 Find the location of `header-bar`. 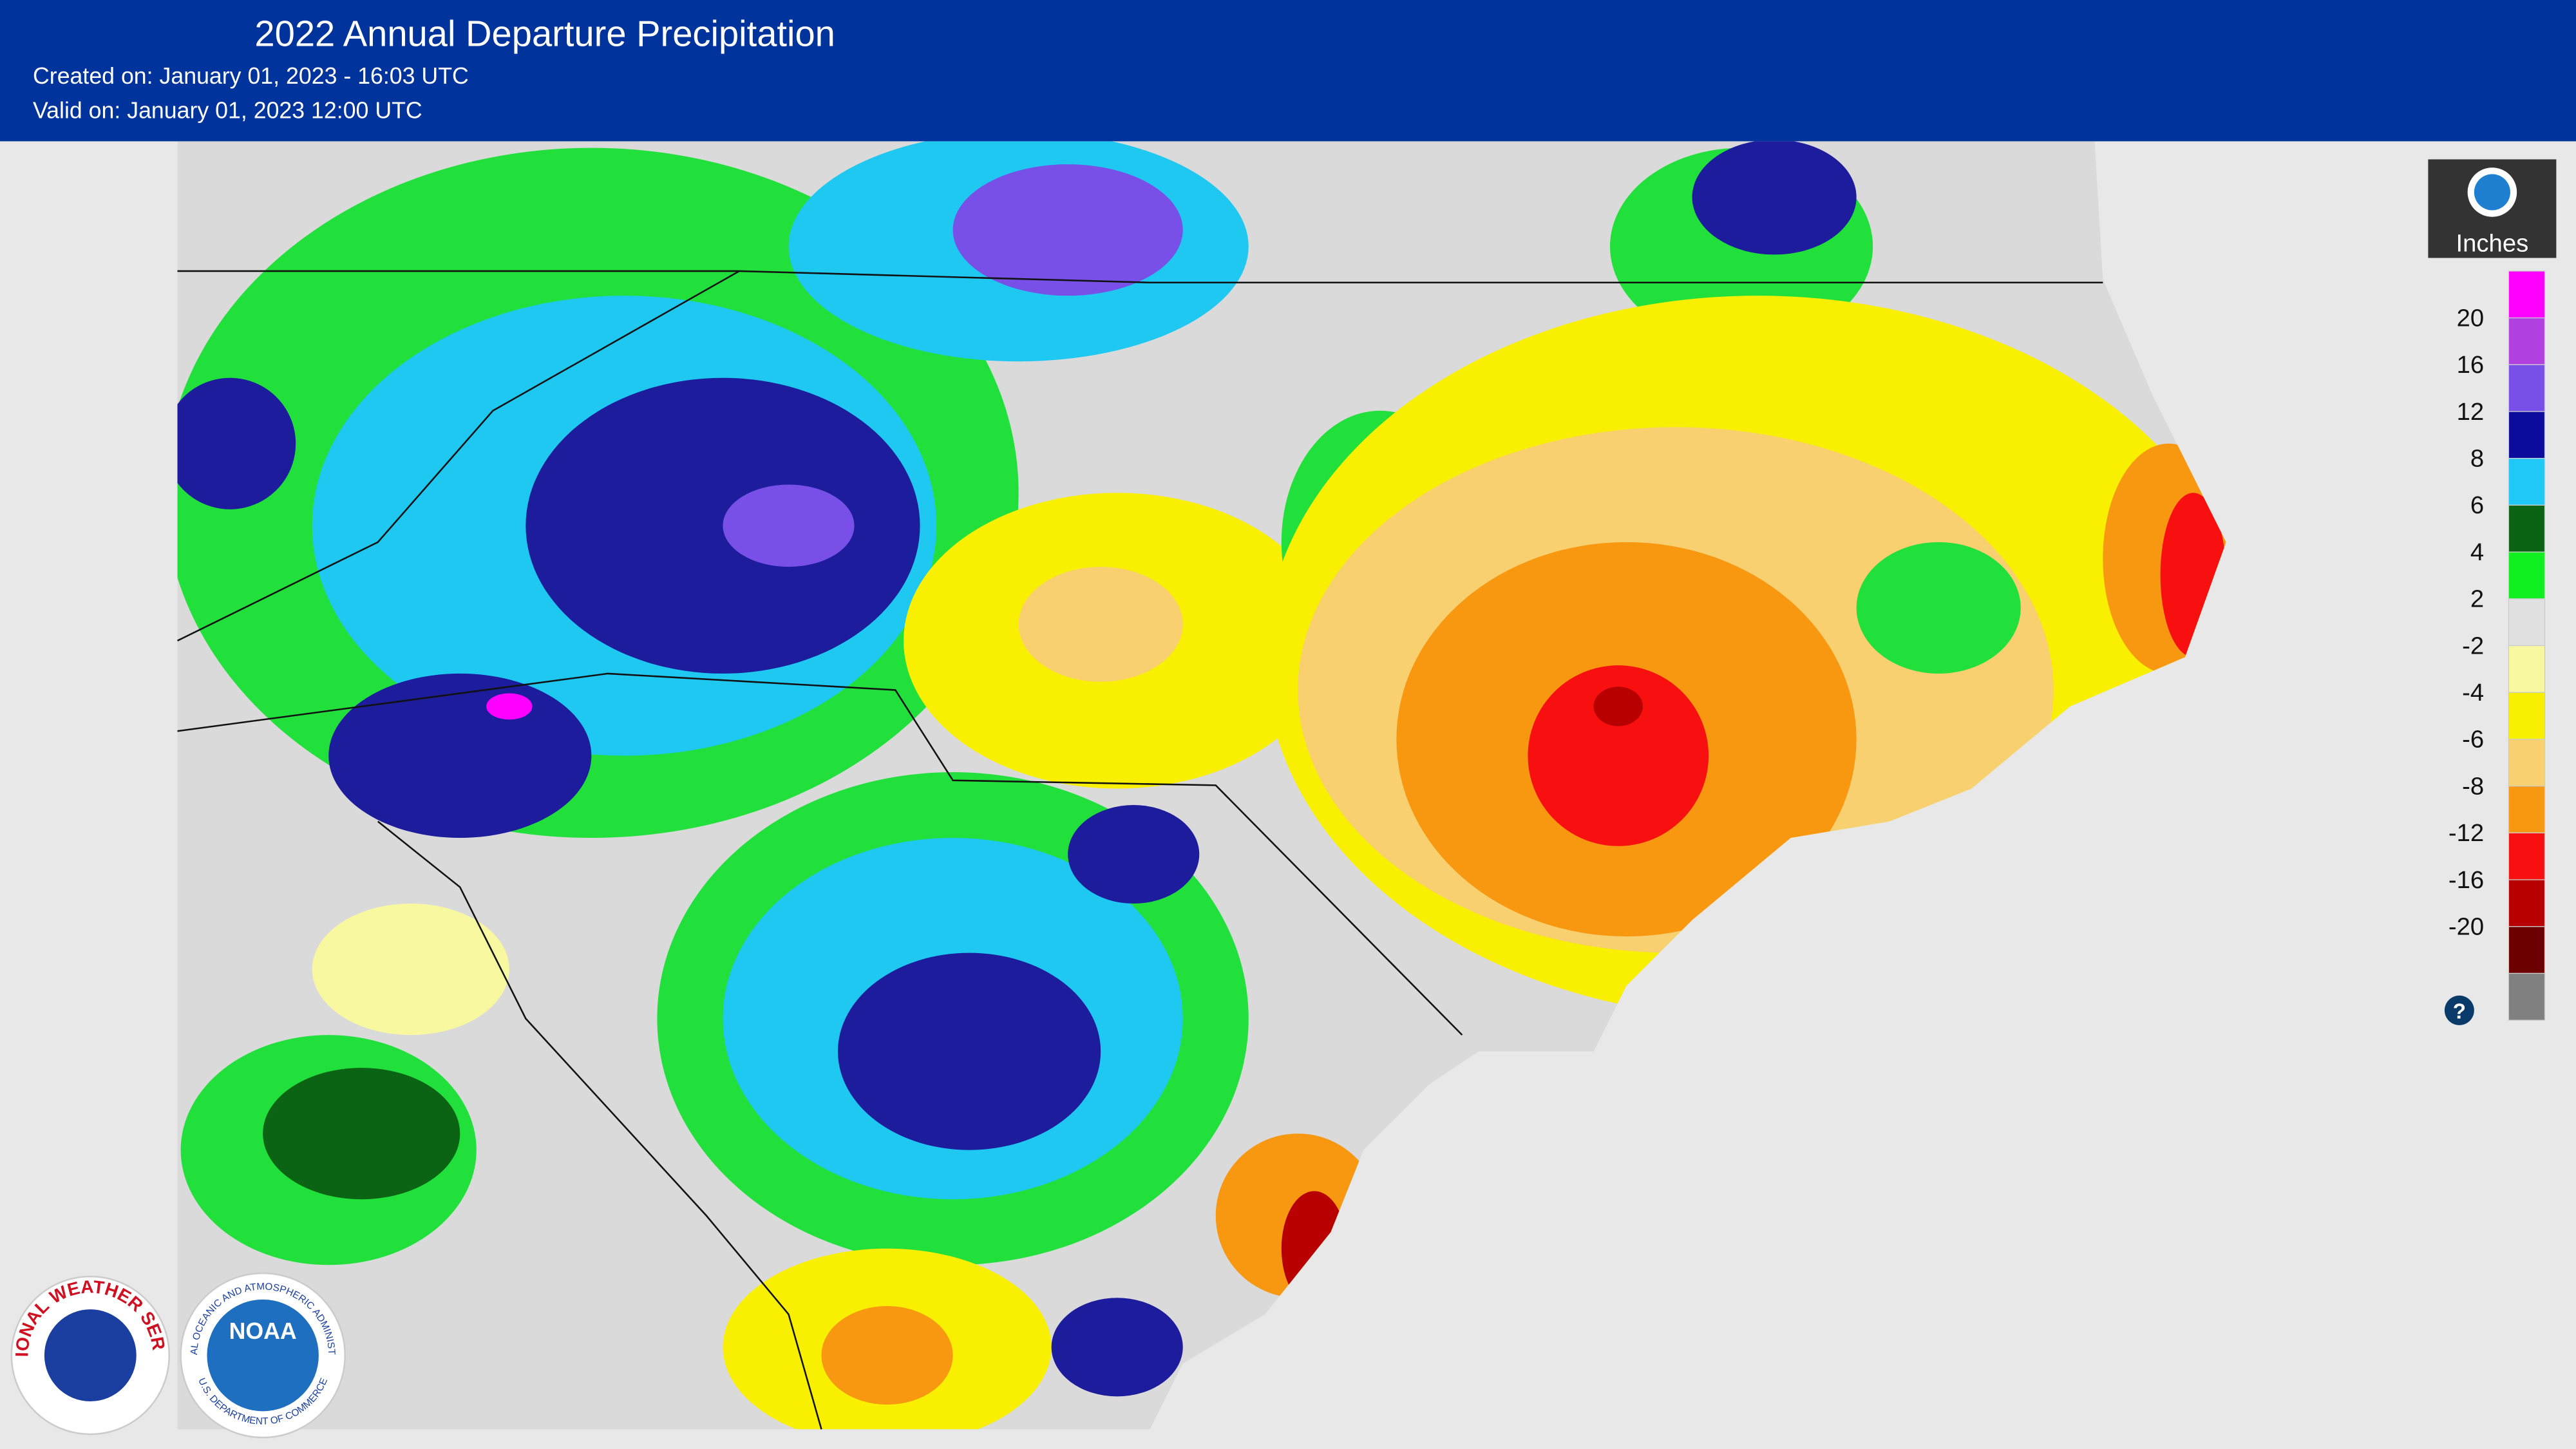

header-bar is located at coordinates (1288, 71).